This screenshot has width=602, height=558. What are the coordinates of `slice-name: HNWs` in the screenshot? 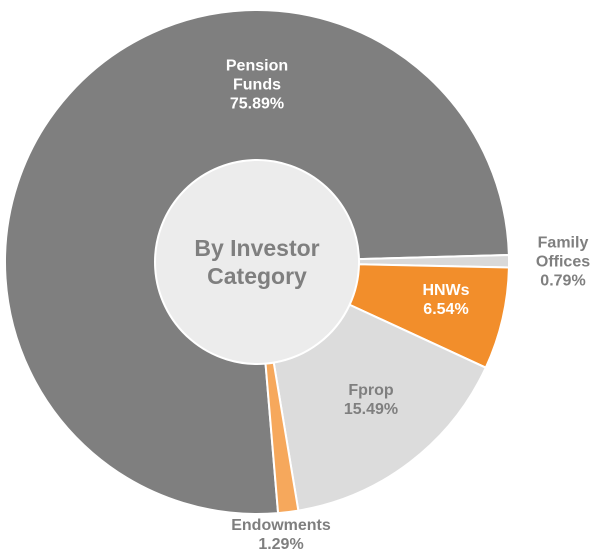 It's located at (446, 290).